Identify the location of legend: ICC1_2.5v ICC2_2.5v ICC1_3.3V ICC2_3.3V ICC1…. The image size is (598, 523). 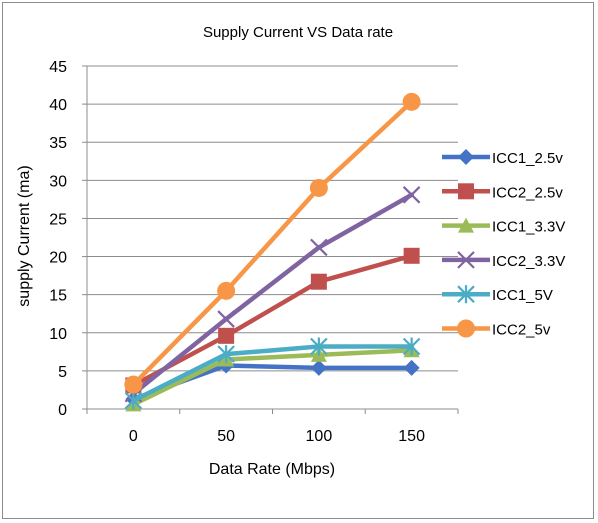
(503, 244).